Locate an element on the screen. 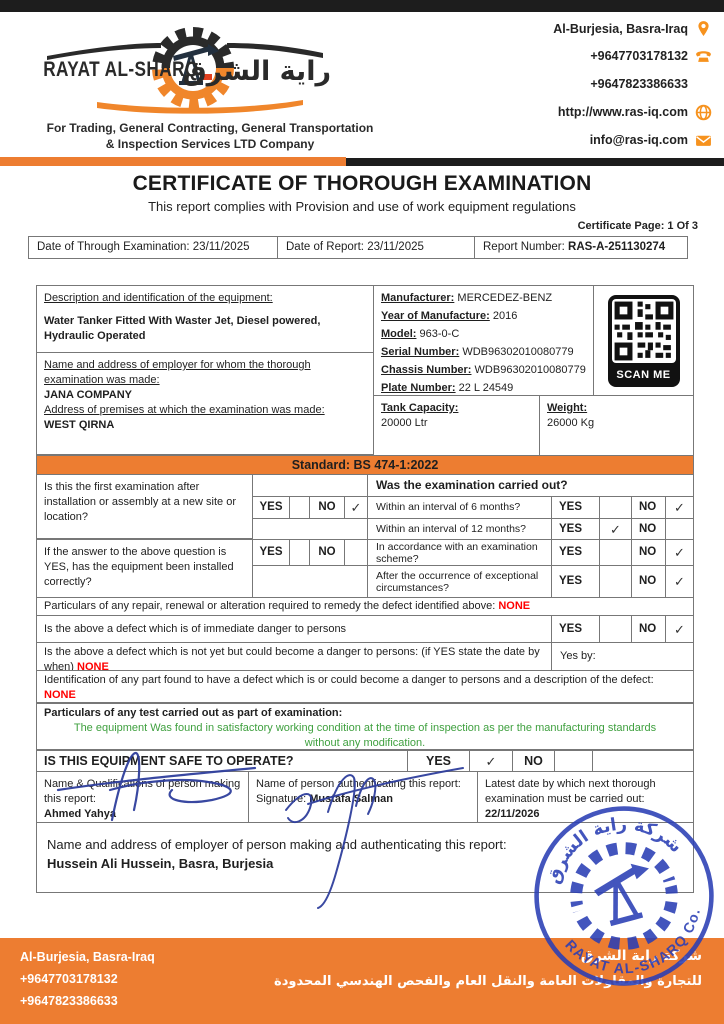 The height and width of the screenshot is (1024, 724). company-stamp: شركة راية الشرق RAYAT AL-SHARQ Co. is located at coordinates (624, 895).